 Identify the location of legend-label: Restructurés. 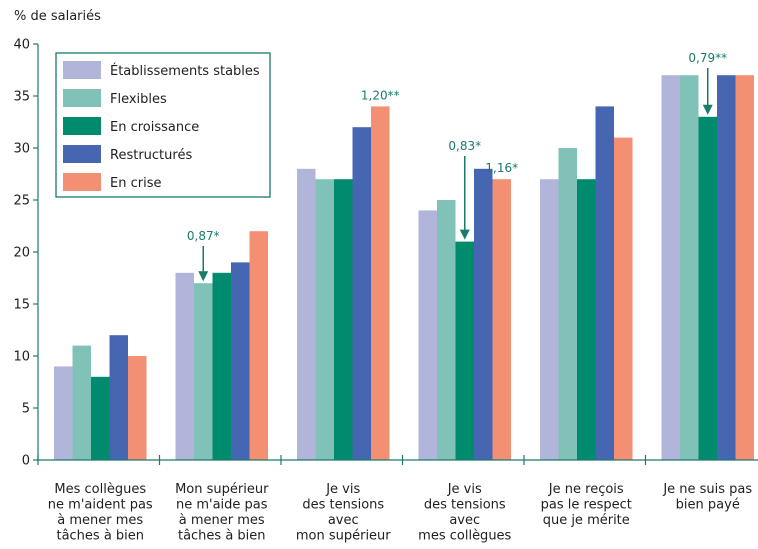
(151, 155).